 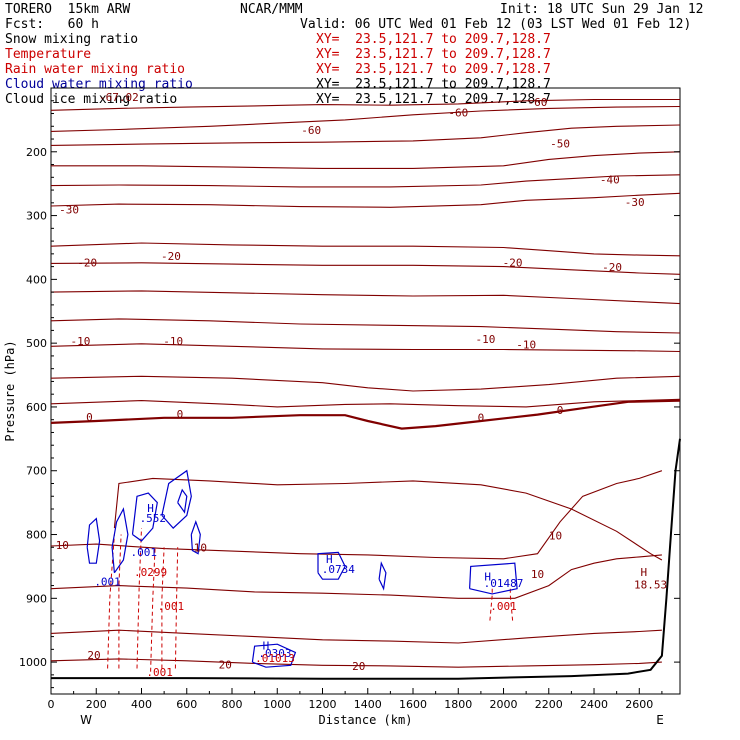 What do you see at coordinates (413, 704) in the screenshot?
I see `x-tick-label: 1600` at bounding box center [413, 704].